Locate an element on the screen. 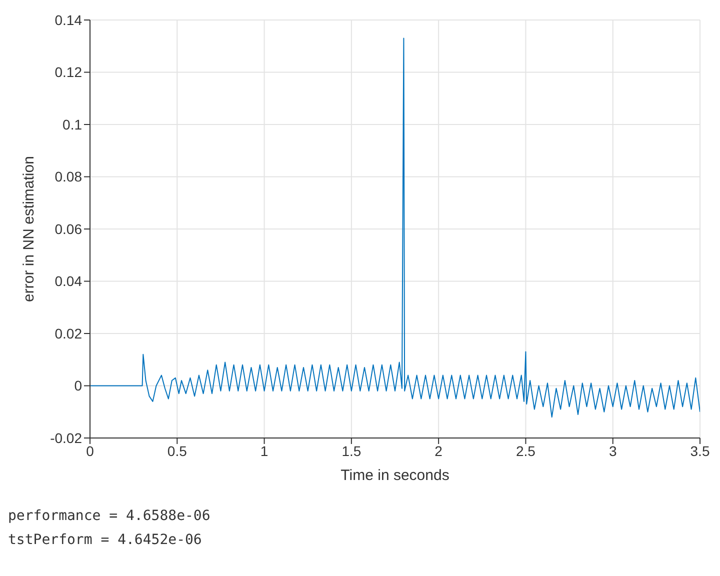 This screenshot has height=576, width=720. x-tick-label: 1 is located at coordinates (264, 450).